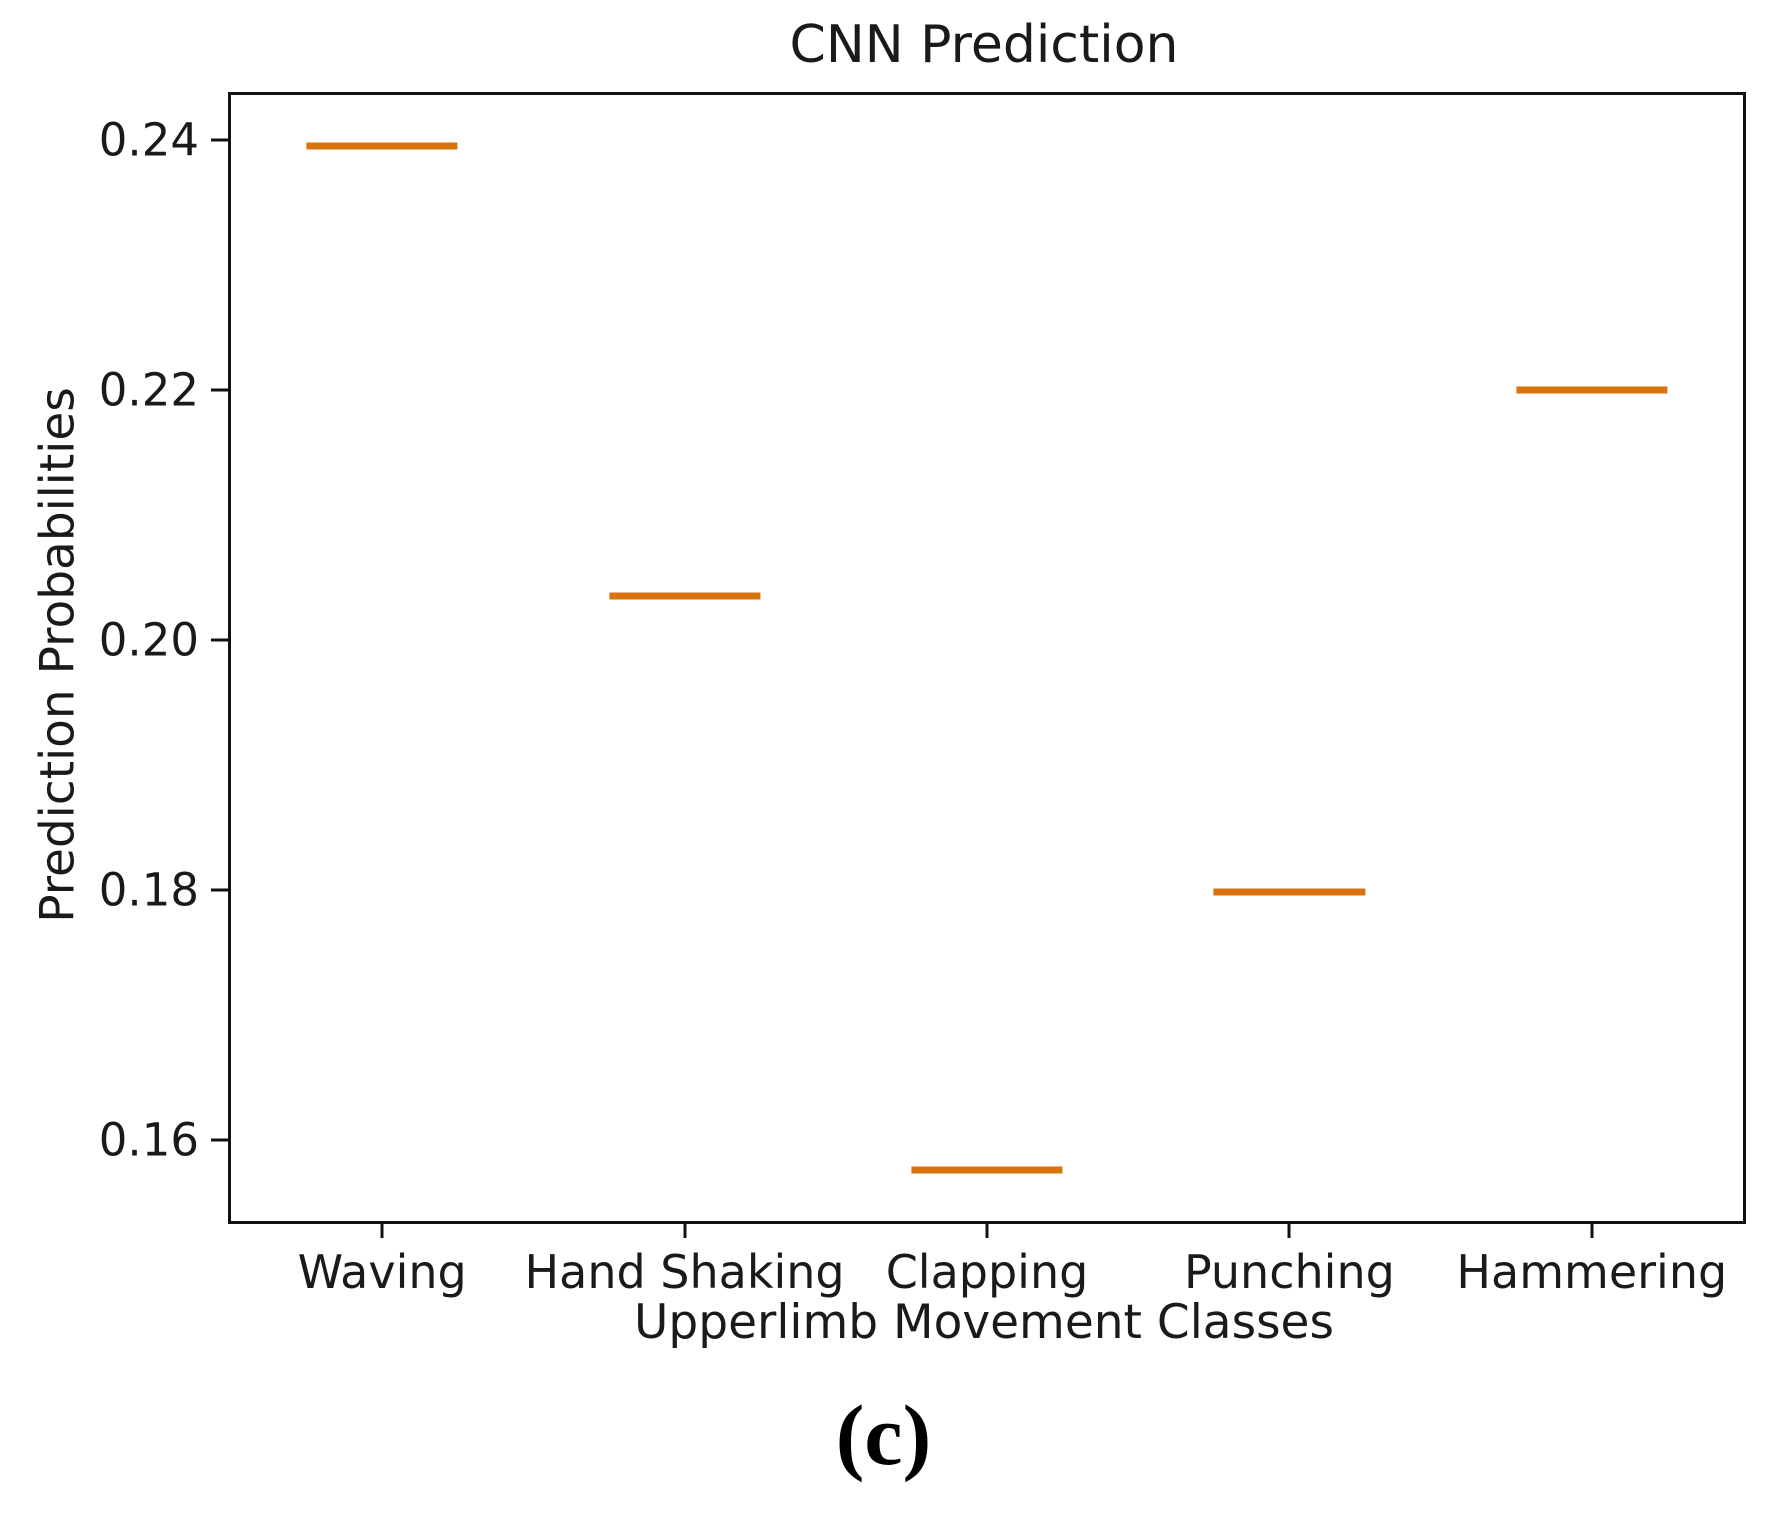 The height and width of the screenshot is (1522, 1767). What do you see at coordinates (148, 890) in the screenshot?
I see `y-tick-label: 0.18` at bounding box center [148, 890].